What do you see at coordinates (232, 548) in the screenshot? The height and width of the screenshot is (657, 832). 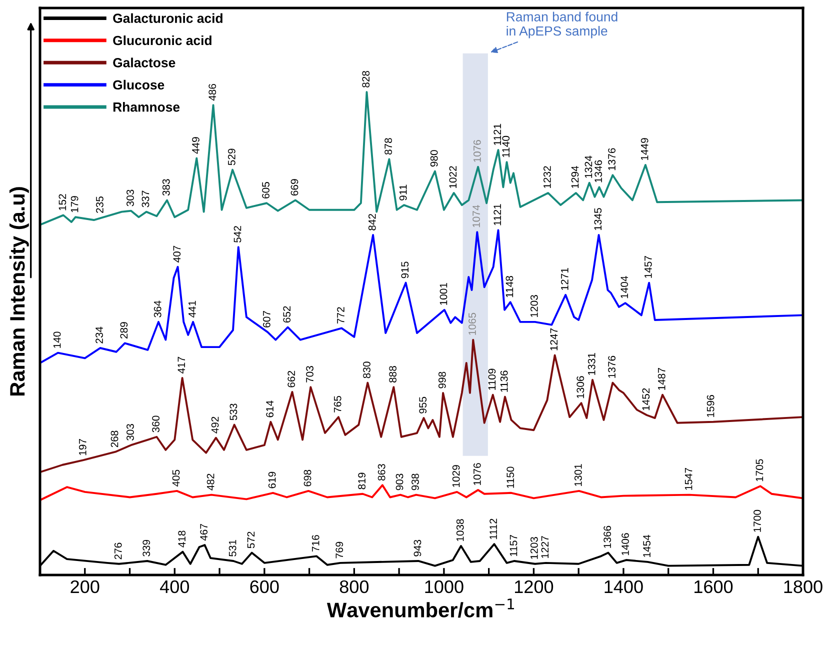 I see `annotation: 531` at bounding box center [232, 548].